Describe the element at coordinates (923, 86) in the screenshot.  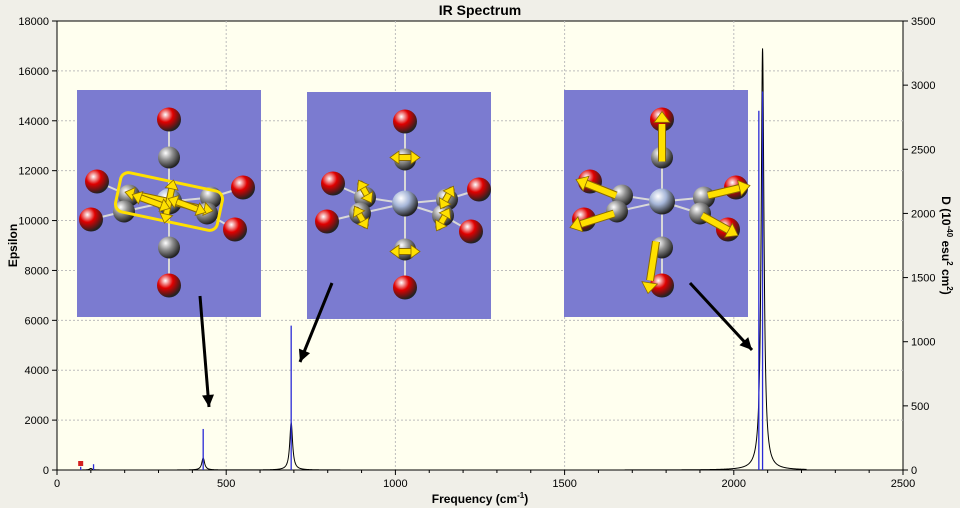
I see `y-right-tick-label: 3000` at that location.